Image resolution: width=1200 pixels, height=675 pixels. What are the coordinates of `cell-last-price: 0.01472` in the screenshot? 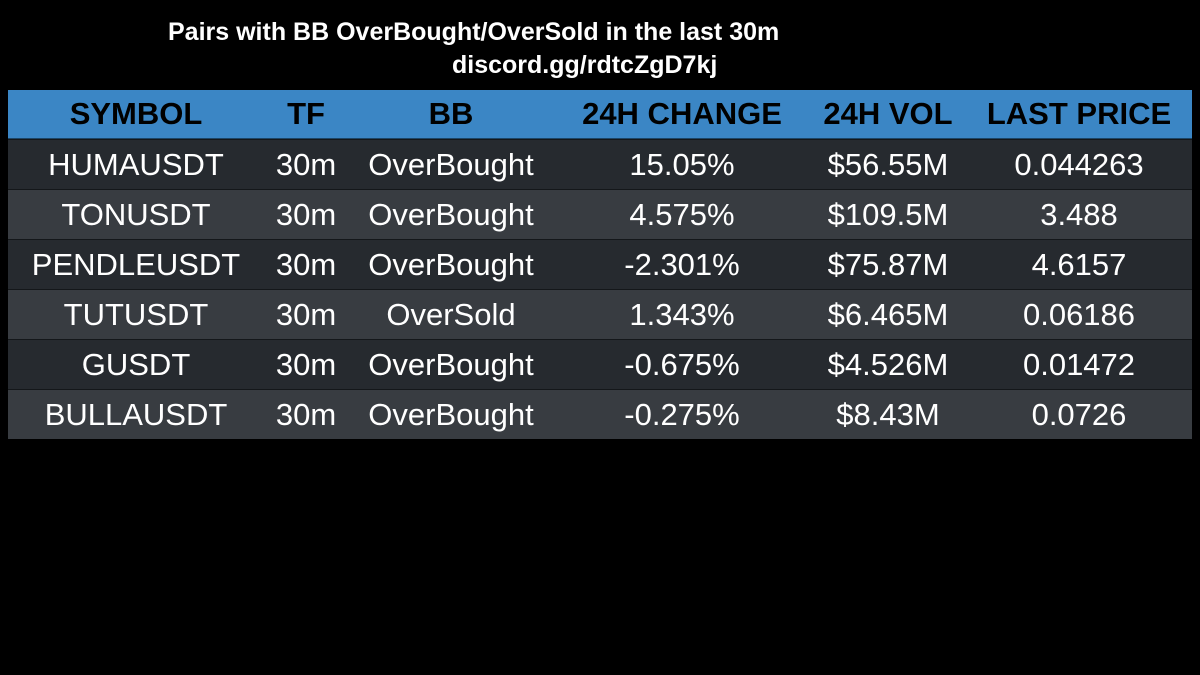 It's located at (1079, 364).